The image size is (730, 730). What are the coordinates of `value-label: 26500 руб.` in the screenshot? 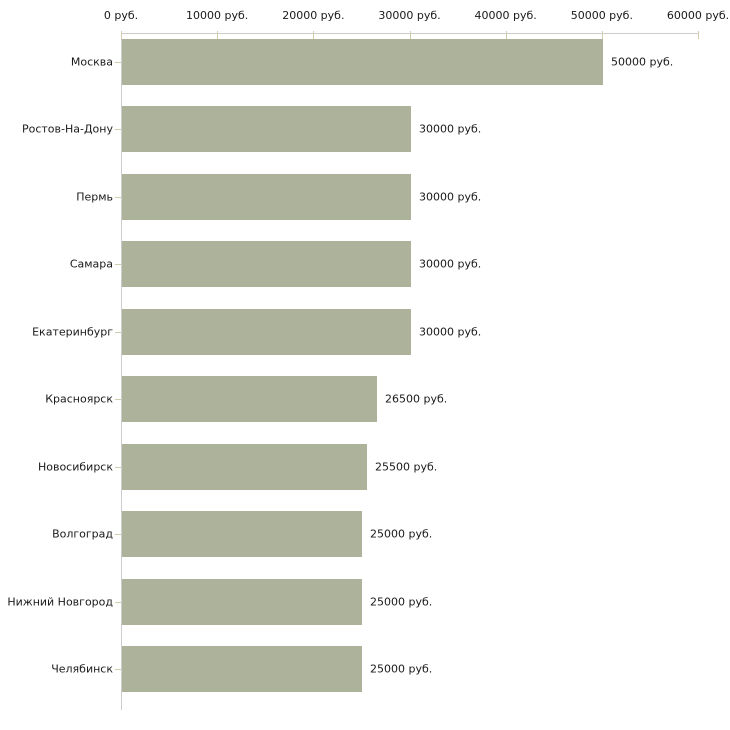 It's located at (416, 399).